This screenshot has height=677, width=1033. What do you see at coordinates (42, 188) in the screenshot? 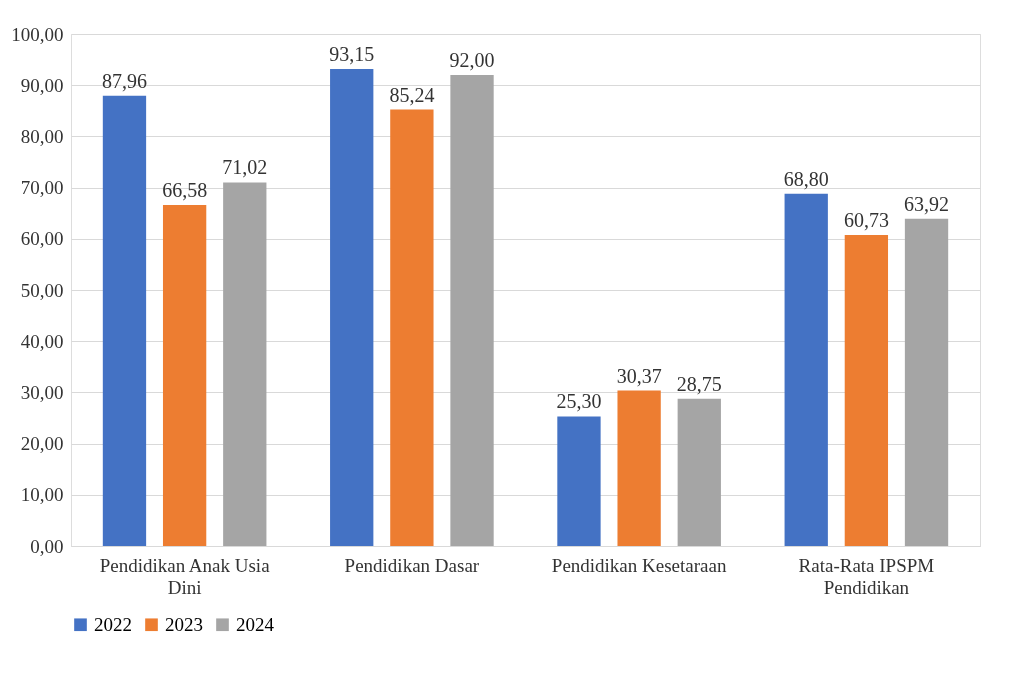
I see `y-tick-label: 70,00` at bounding box center [42, 188].